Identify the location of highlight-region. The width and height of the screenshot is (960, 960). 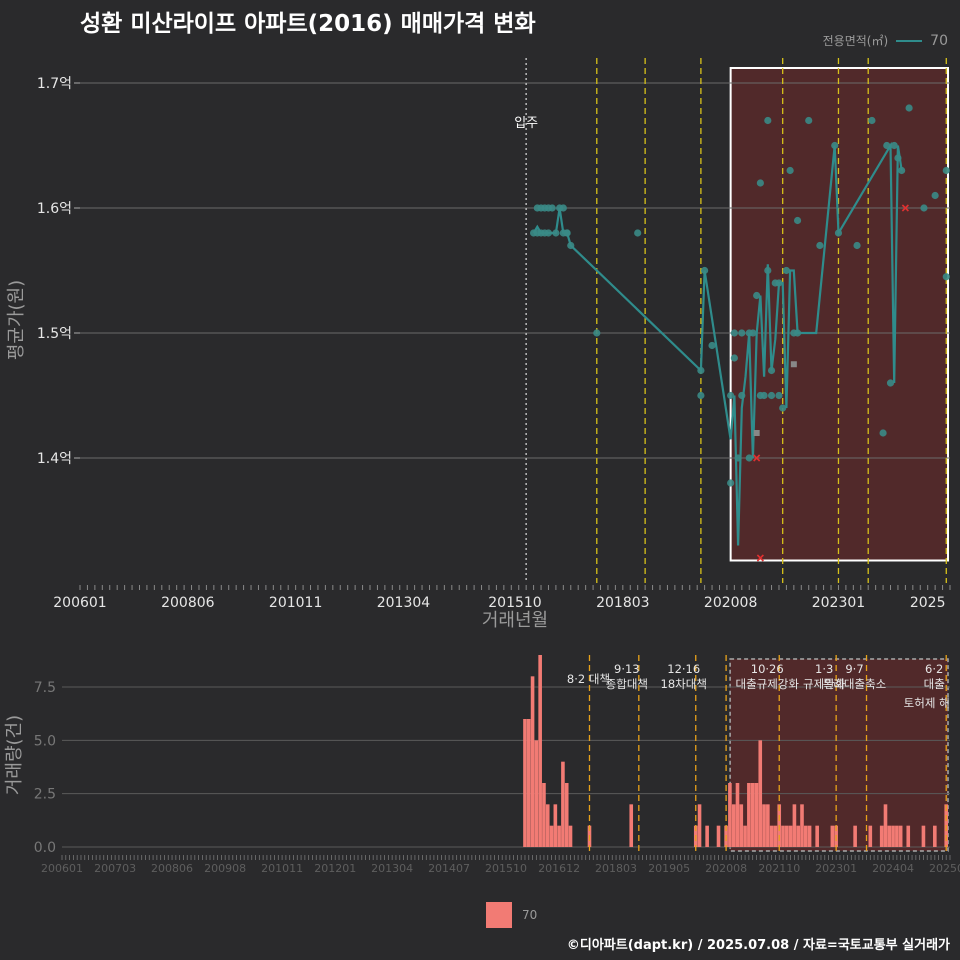
(839, 314).